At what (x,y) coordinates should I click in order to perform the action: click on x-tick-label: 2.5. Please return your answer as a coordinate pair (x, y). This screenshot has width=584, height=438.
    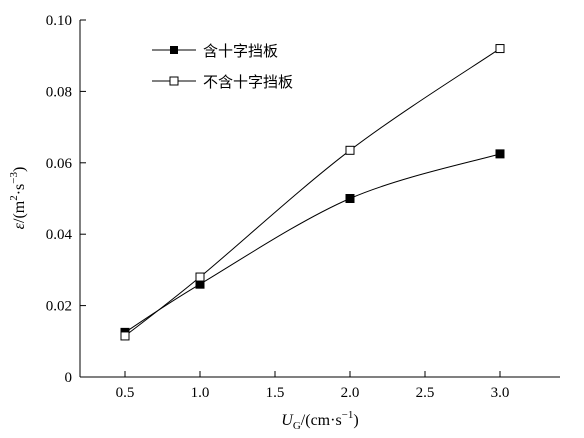
    Looking at the image, I should click on (425, 393).